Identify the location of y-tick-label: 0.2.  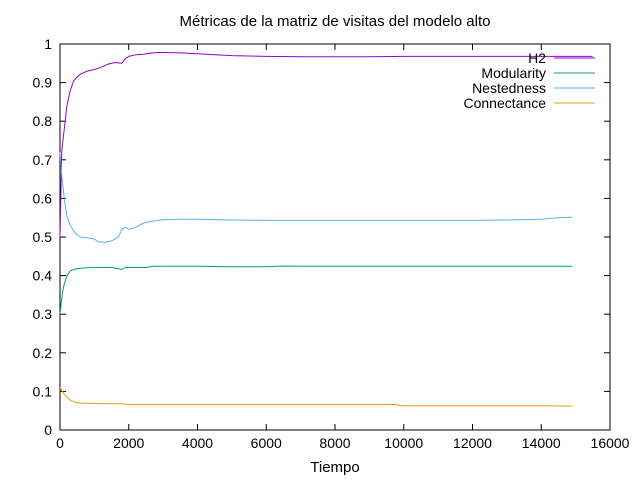
(43, 353).